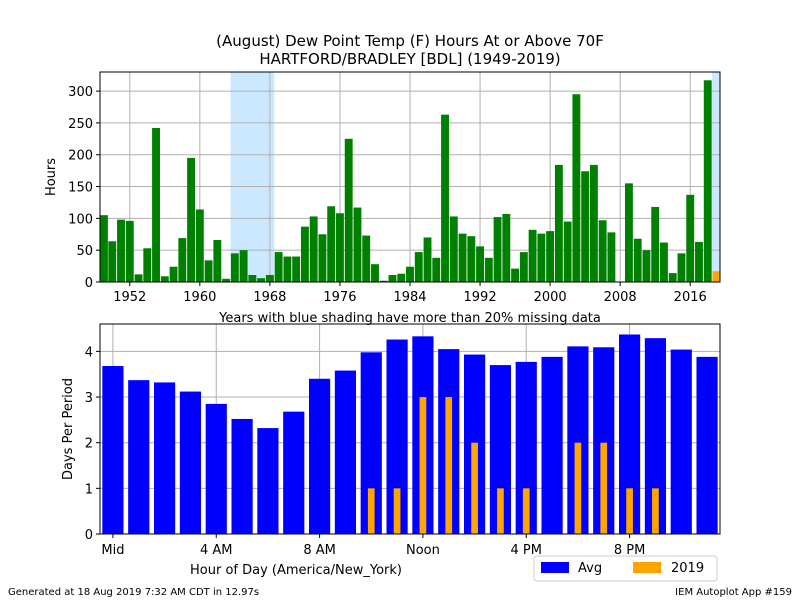  Describe the element at coordinates (453, 249) in the screenshot. I see `year-bar-1989` at that location.